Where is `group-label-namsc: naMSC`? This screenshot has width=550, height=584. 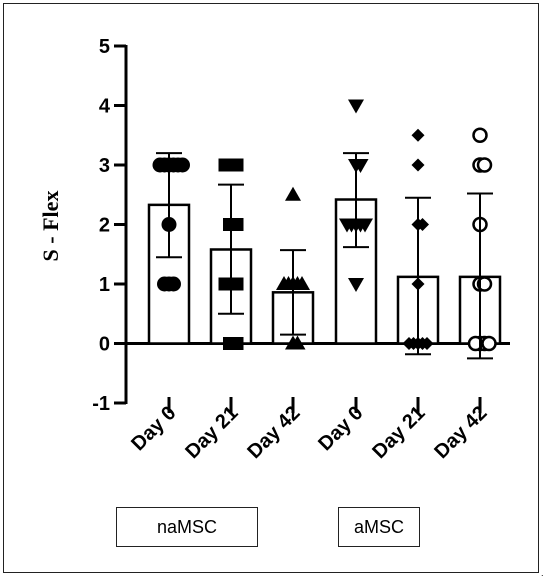
group-label-namsc: naMSC is located at coordinates (187, 527).